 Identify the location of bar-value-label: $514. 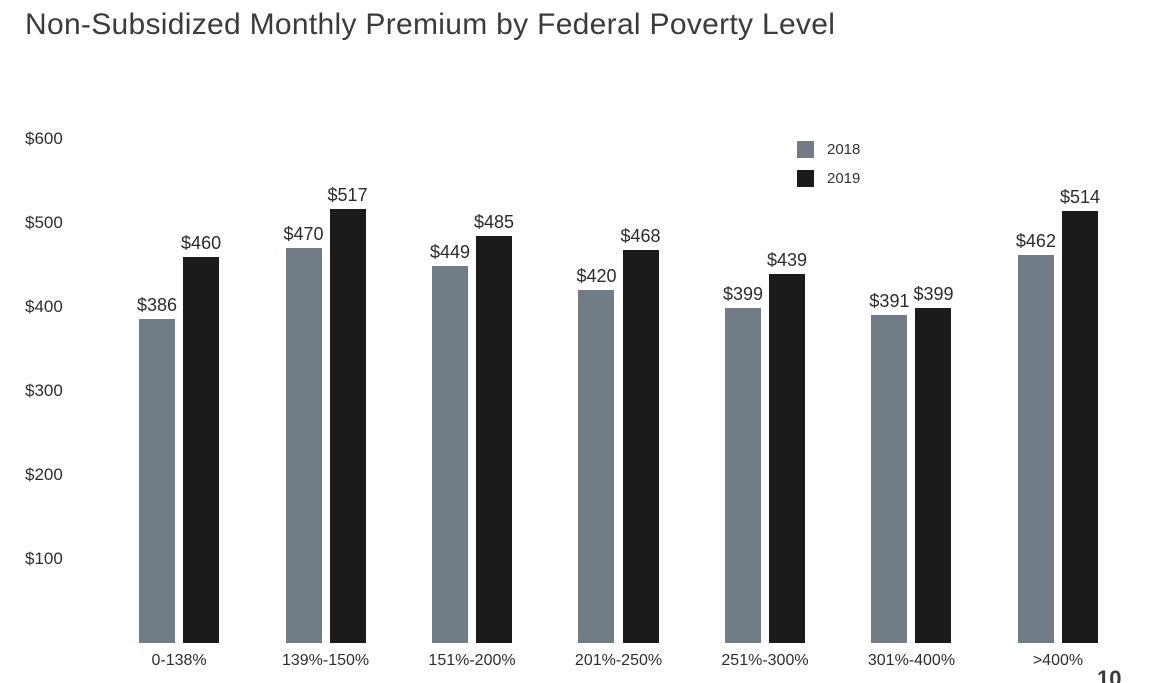
(1079, 197).